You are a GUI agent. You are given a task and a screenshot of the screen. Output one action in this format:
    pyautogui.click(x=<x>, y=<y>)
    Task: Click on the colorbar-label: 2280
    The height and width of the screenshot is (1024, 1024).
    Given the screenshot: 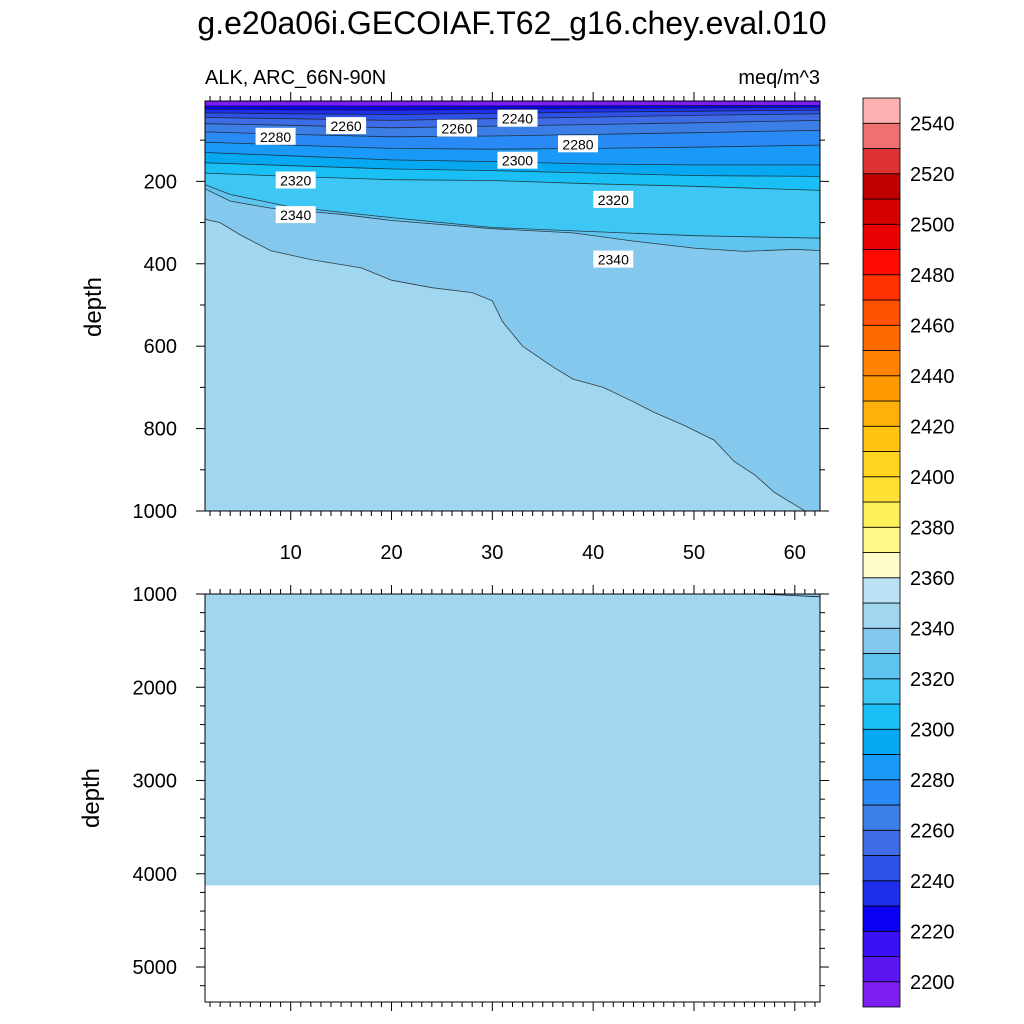 What is the action you would take?
    pyautogui.click(x=932, y=781)
    